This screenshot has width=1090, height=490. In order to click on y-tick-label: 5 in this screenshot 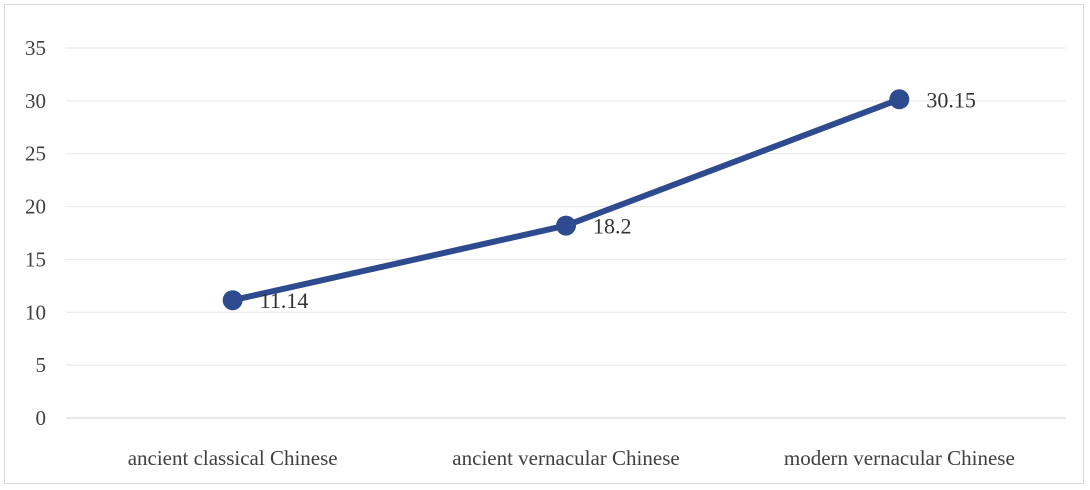, I will do `click(41, 365)`.